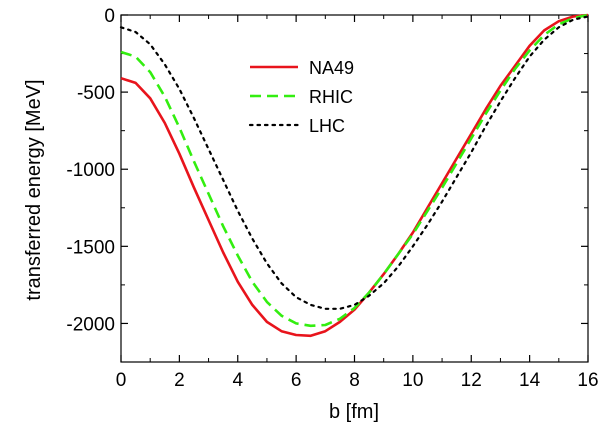  What do you see at coordinates (412, 380) in the screenshot?
I see `x-tick-label: 10` at bounding box center [412, 380].